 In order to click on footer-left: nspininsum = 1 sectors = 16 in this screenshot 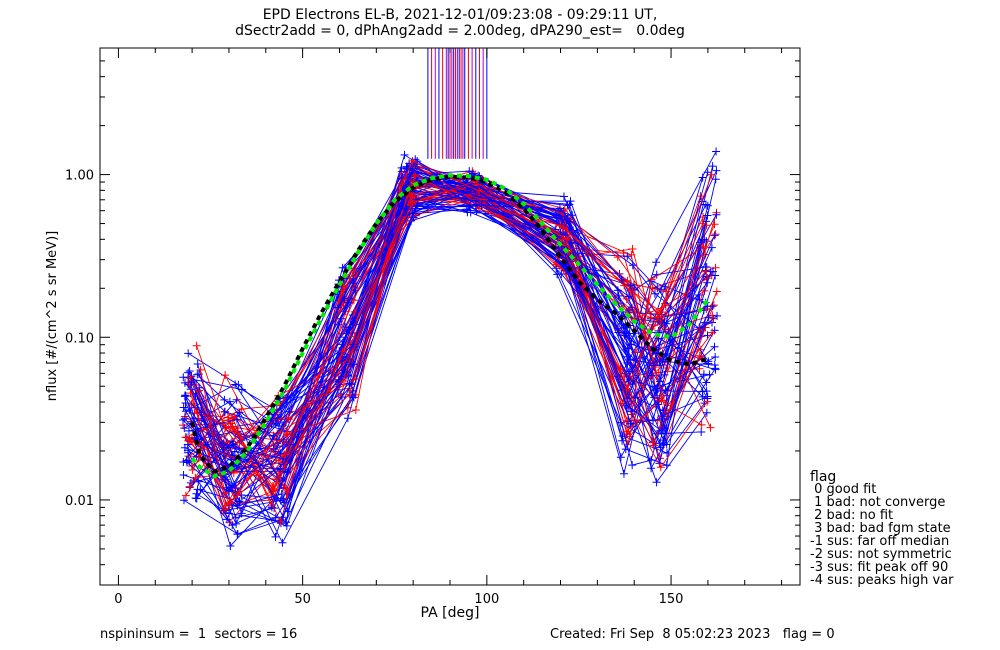, I will do `click(199, 634)`.